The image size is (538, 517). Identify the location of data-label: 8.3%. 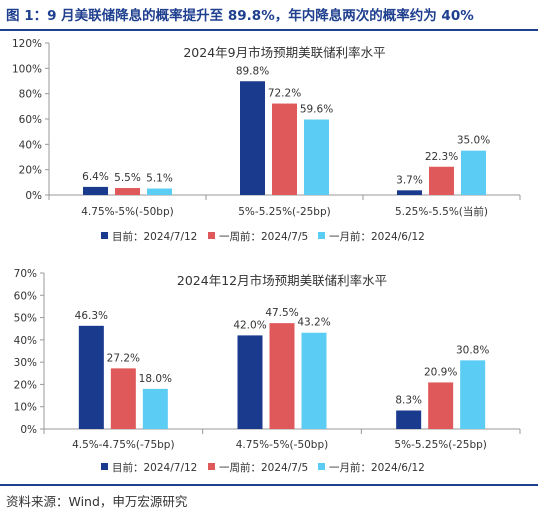
(408, 401).